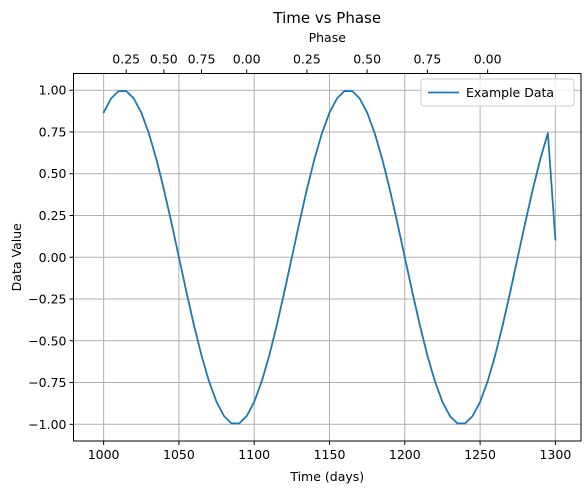  What do you see at coordinates (47, 299) in the screenshot?
I see `y-tick-label: −0.25` at bounding box center [47, 299].